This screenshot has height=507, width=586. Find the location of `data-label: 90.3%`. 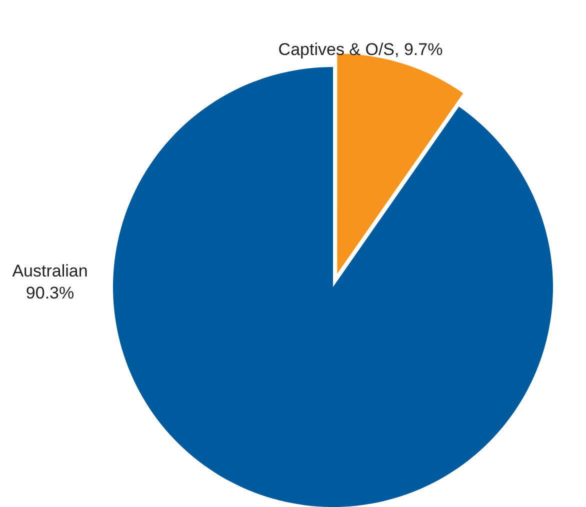

data-label: 90.3% is located at coordinates (50, 293).